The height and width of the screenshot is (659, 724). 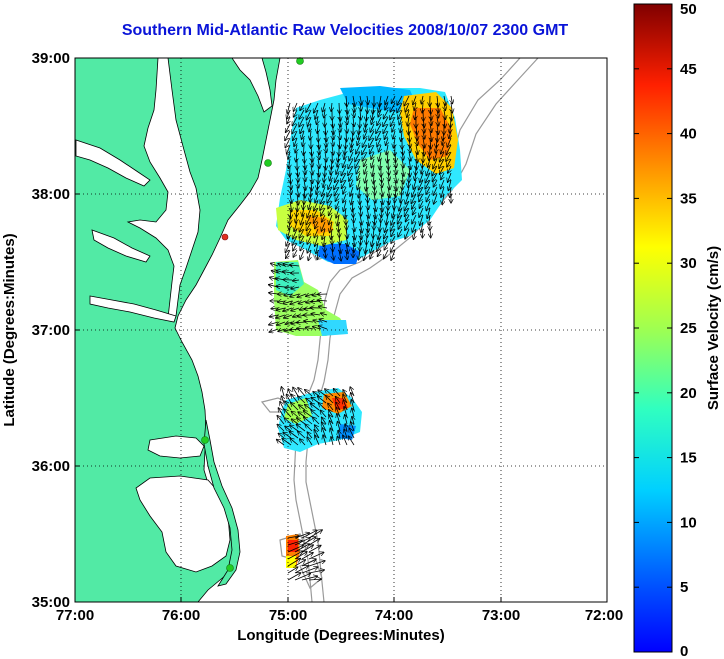 What do you see at coordinates (688, 458) in the screenshot?
I see `colorbar-tick-label: 15` at bounding box center [688, 458].